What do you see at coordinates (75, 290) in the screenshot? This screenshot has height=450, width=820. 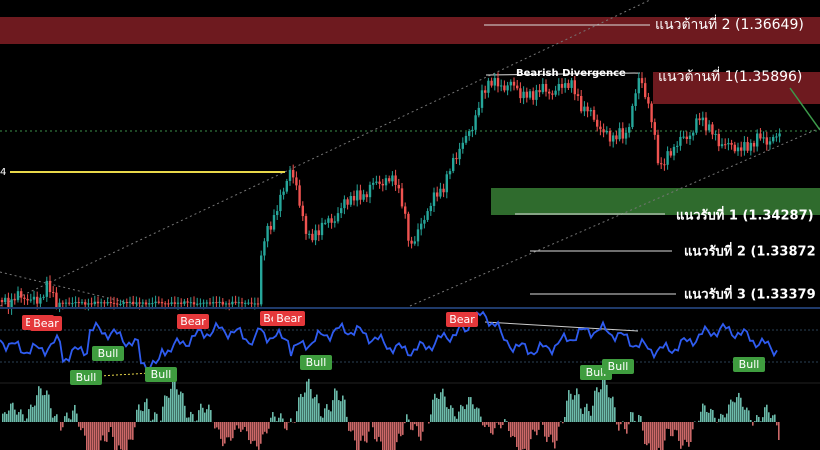 I see `trend-line` at bounding box center [75, 290].